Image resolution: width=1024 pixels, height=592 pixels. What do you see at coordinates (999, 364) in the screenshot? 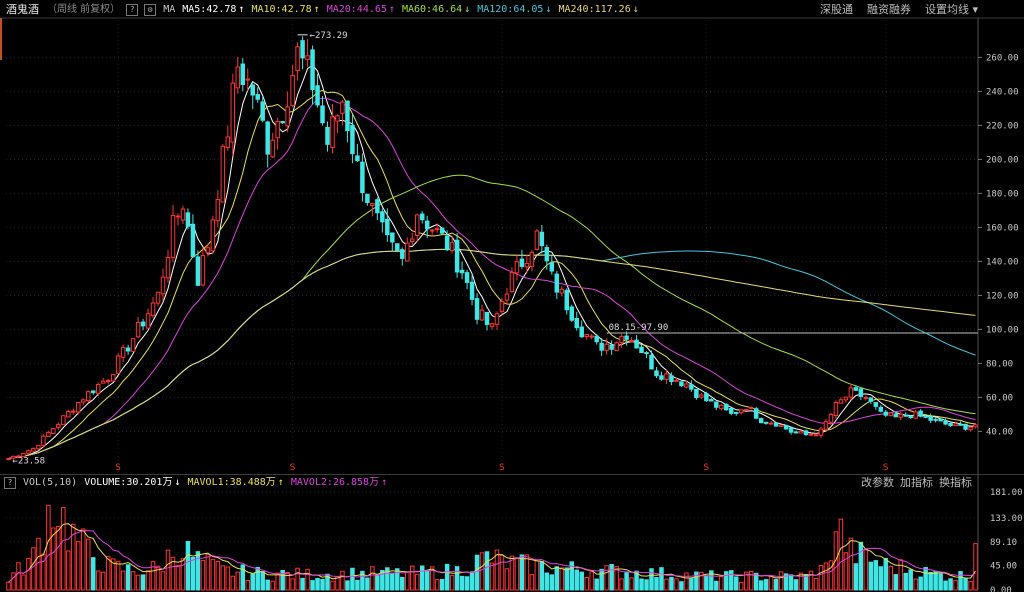
I see `price-tick-label: 80.00` at bounding box center [999, 364].